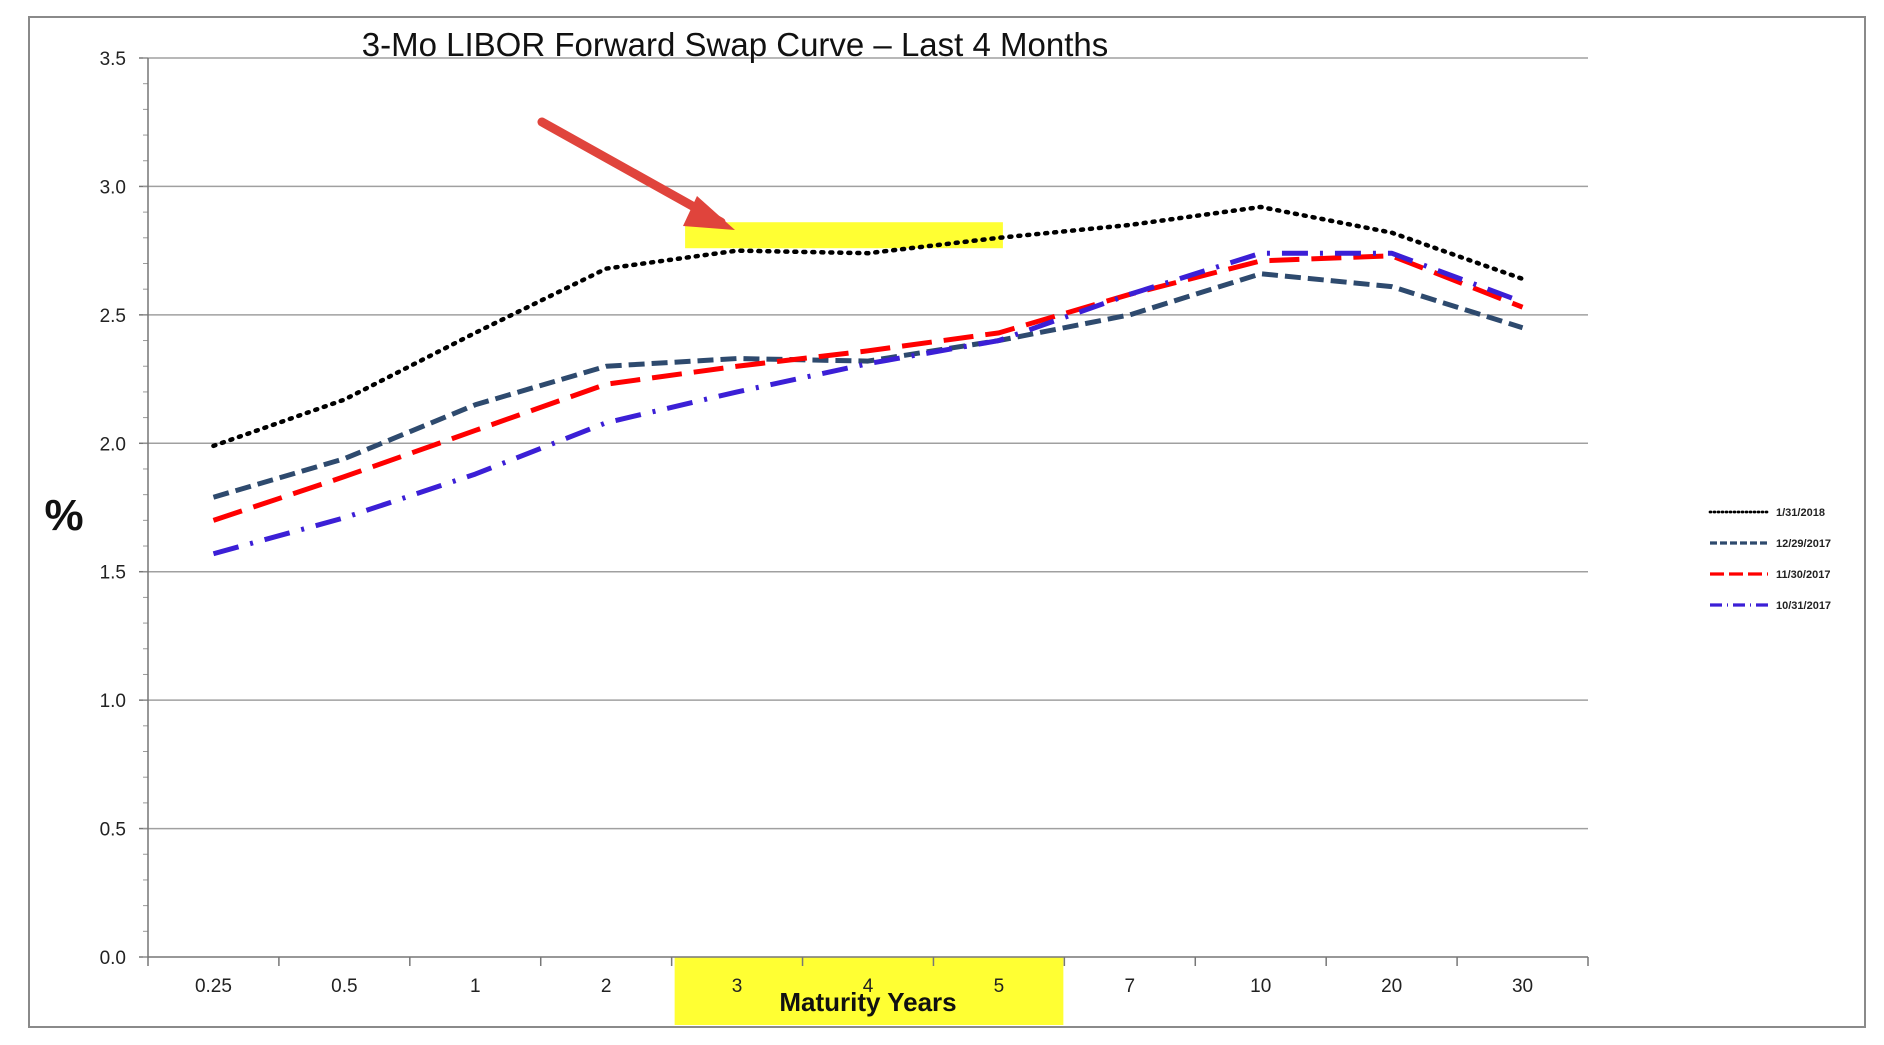  Describe the element at coordinates (344, 986) in the screenshot. I see `x-tick-label: 0.5` at that location.